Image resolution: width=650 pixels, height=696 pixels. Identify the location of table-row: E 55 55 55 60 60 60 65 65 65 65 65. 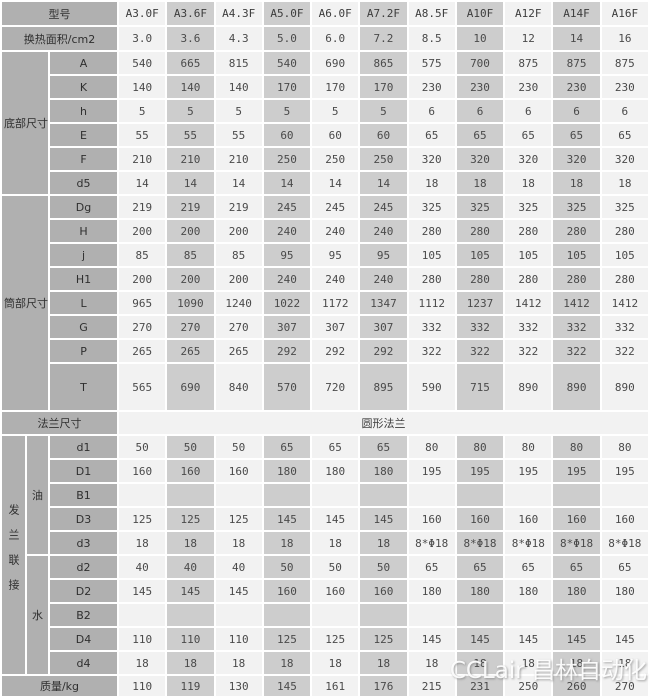
(325, 135).